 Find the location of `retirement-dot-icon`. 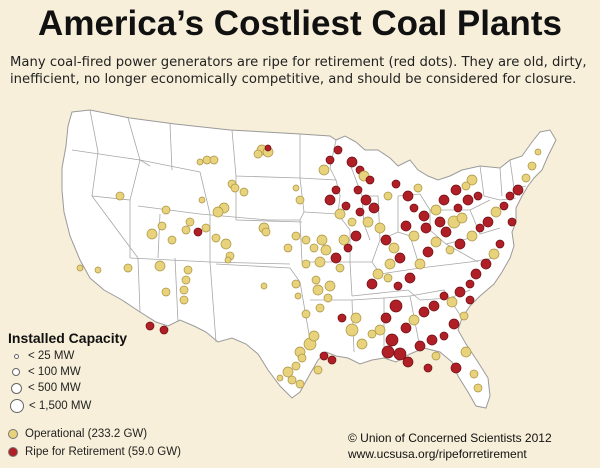

retirement-dot-icon is located at coordinates (13, 452).